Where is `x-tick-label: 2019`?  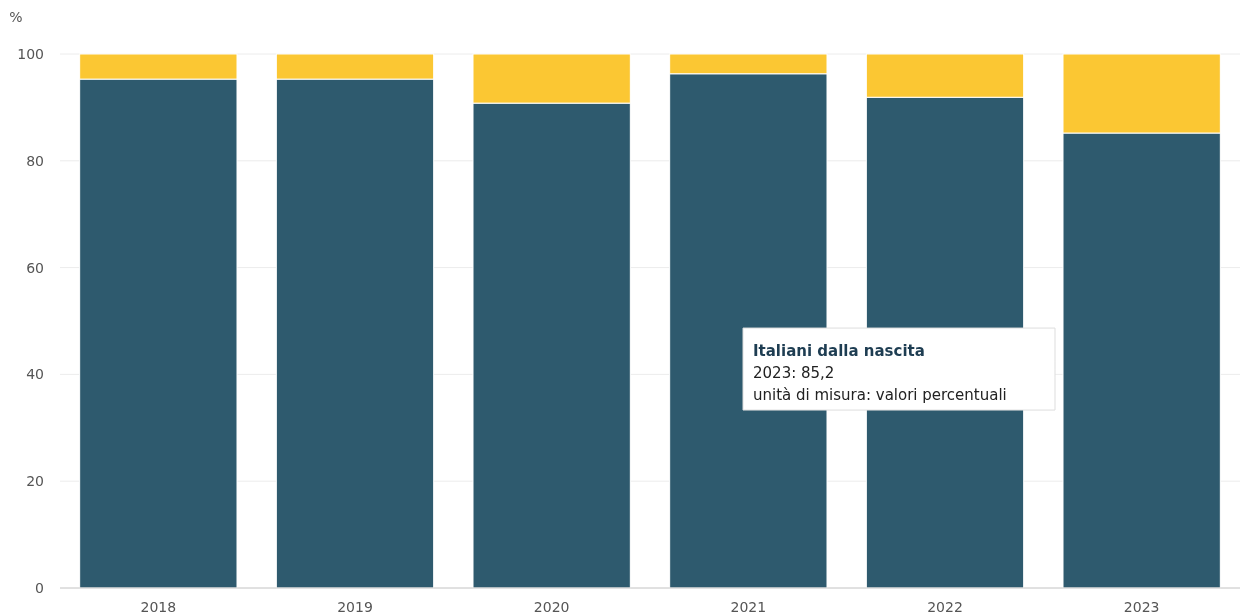 x-tick-label: 2019 is located at coordinates (355, 607).